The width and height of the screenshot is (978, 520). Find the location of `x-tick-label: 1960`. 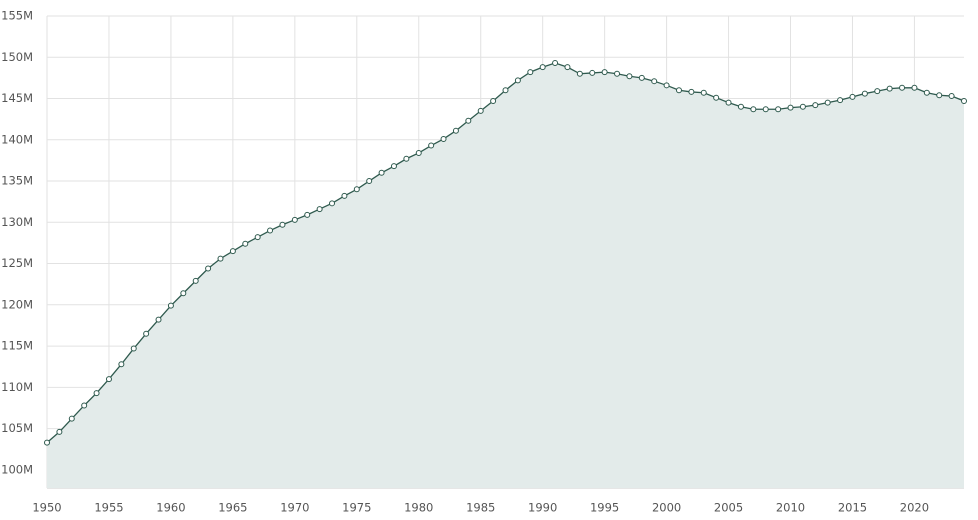

x-tick-label: 1960 is located at coordinates (170, 508).